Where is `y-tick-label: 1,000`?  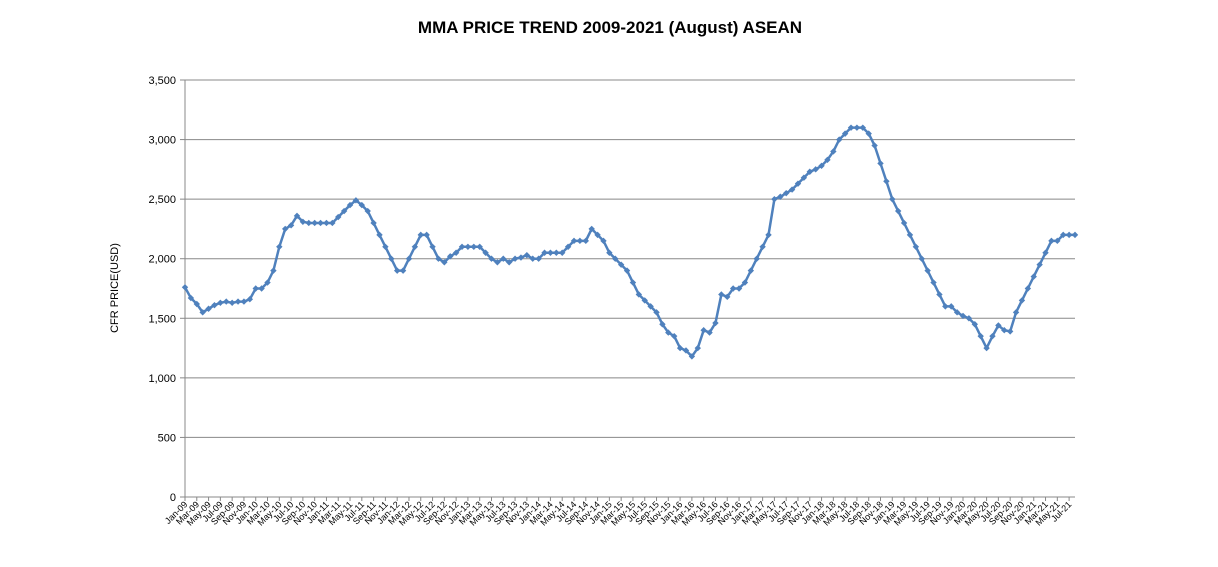
y-tick-label: 1,000 is located at coordinates (162, 379).